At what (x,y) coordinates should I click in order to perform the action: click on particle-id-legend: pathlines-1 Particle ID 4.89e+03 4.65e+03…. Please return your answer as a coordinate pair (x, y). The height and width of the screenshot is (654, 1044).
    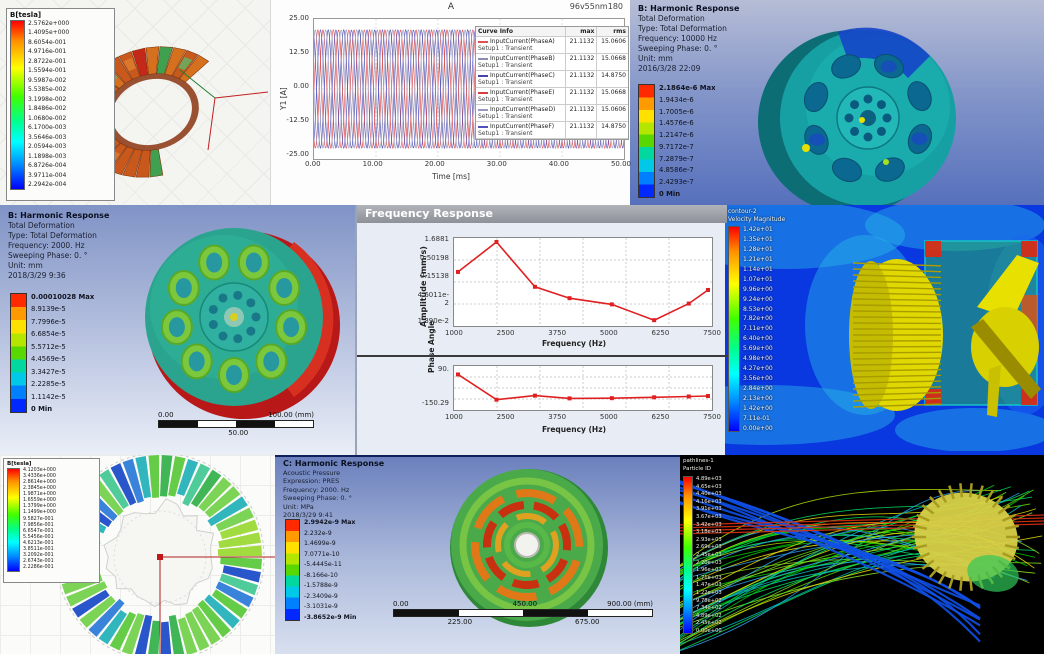
    Looking at the image, I should click on (702, 546).